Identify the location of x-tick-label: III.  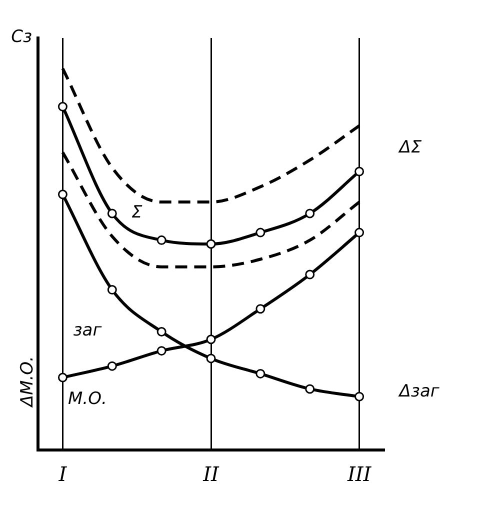
(359, 474).